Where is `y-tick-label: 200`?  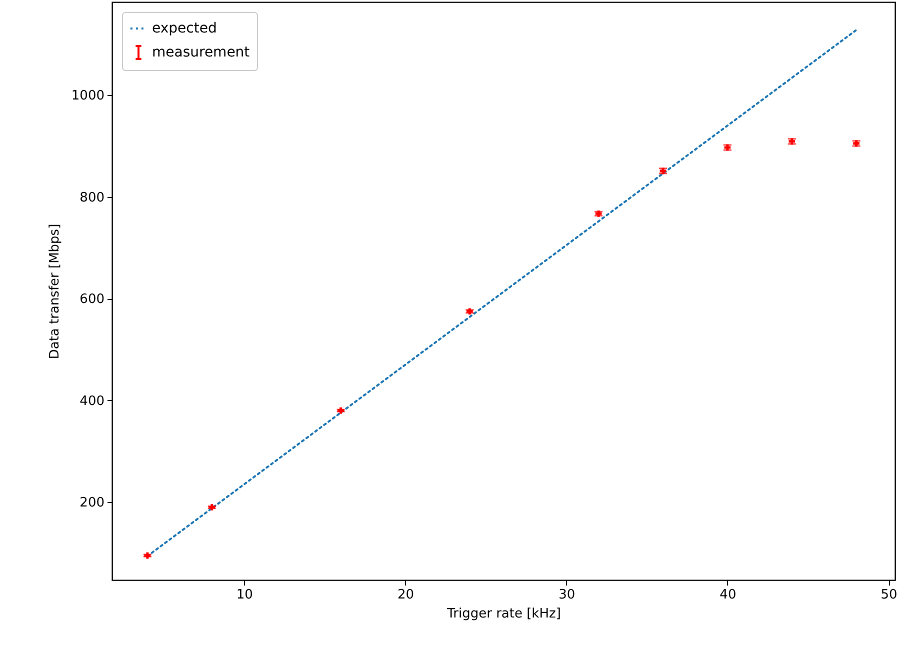
y-tick-label: 200 is located at coordinates (92, 503).